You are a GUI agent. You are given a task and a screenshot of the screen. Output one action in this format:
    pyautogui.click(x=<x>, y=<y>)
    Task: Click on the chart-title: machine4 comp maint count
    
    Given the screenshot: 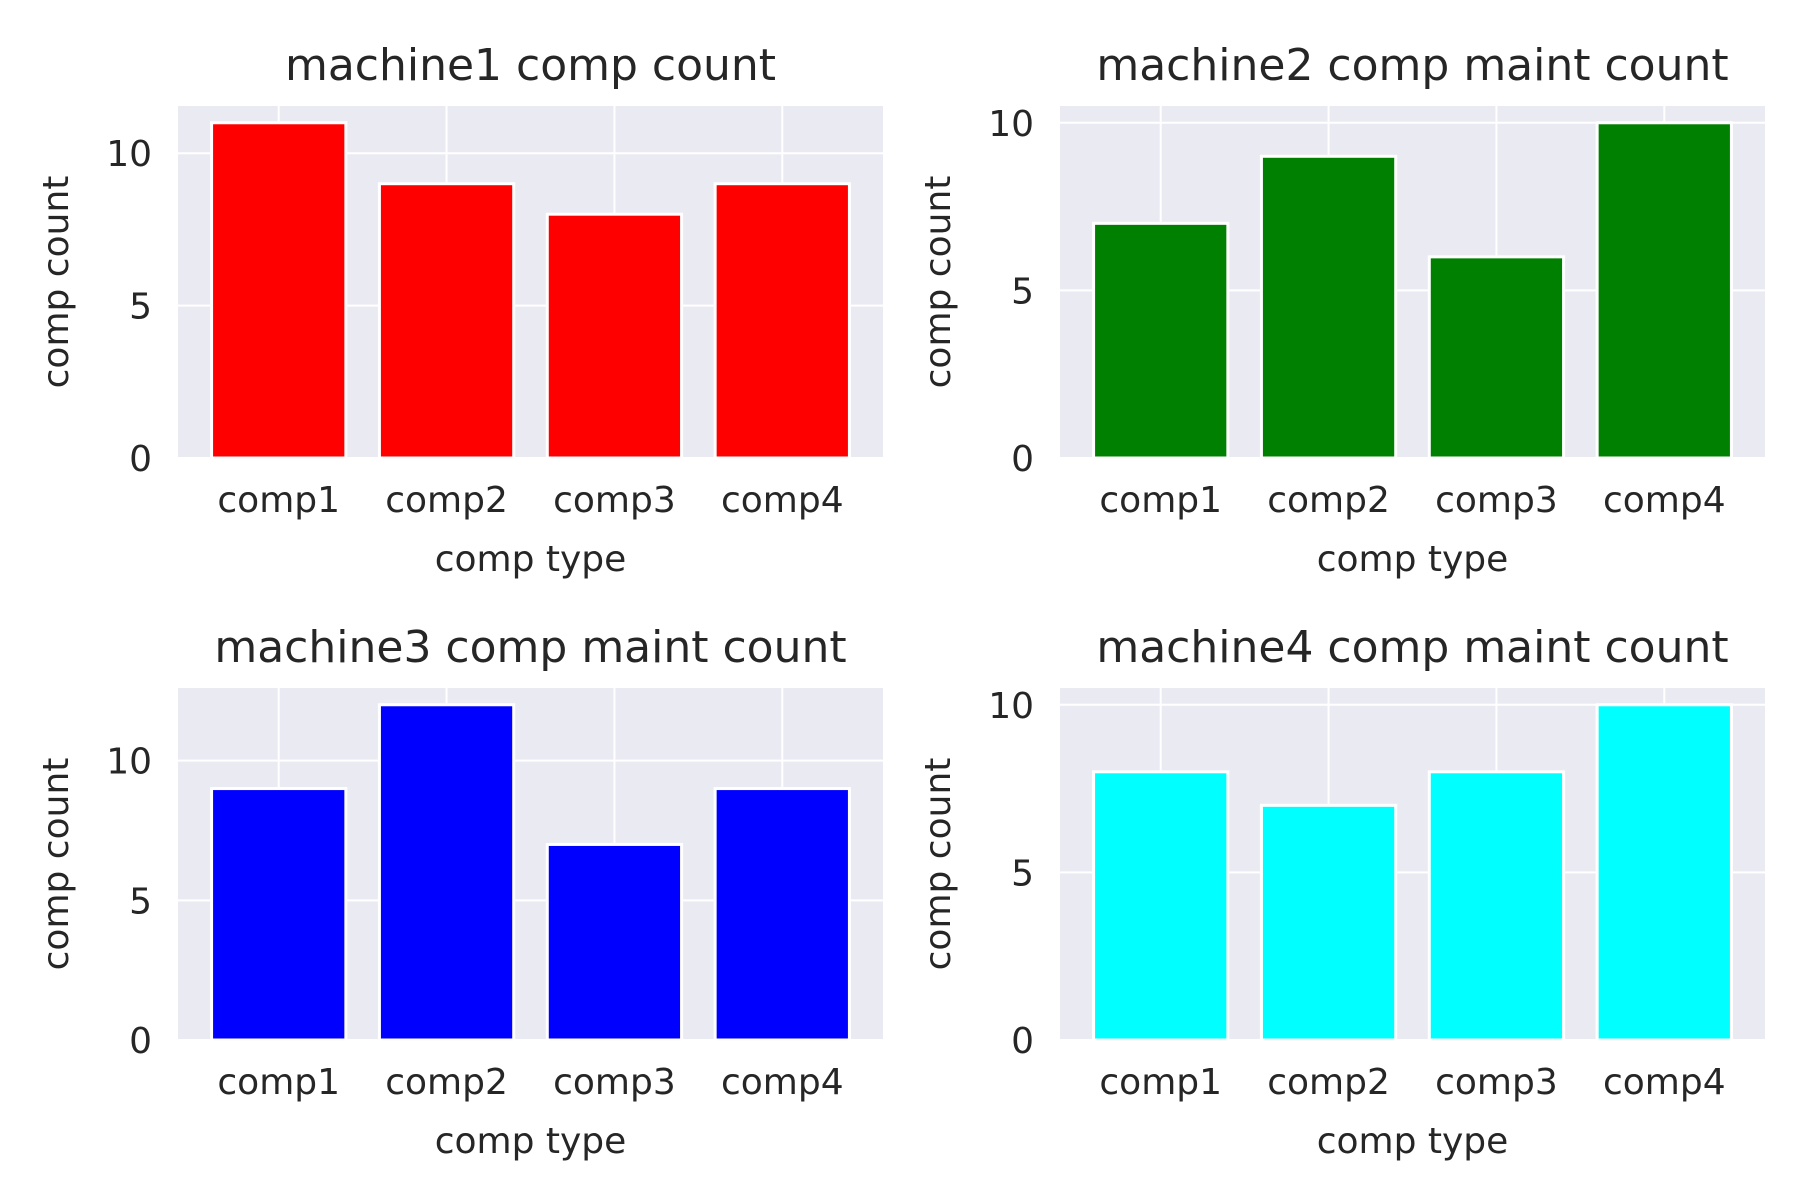 What is the action you would take?
    pyautogui.click(x=1412, y=647)
    